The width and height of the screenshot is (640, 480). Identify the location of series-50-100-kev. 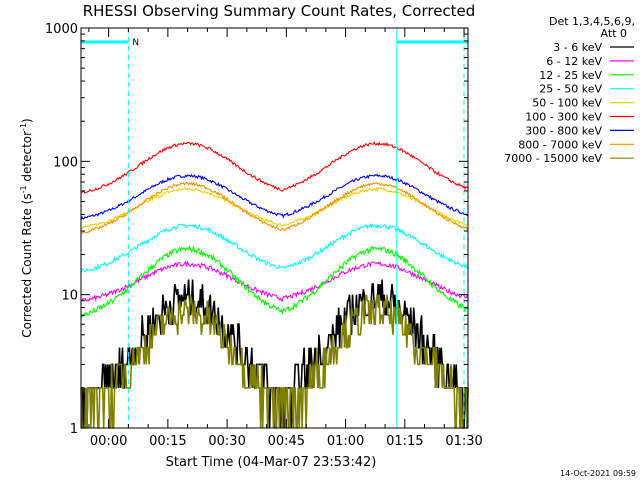
(274, 208).